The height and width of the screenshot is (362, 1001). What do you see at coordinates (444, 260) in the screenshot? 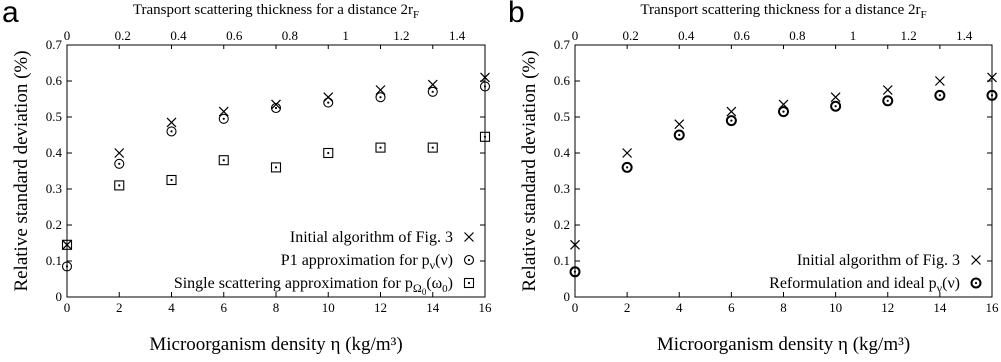
I see `text-span: (ν)` at bounding box center [444, 260].